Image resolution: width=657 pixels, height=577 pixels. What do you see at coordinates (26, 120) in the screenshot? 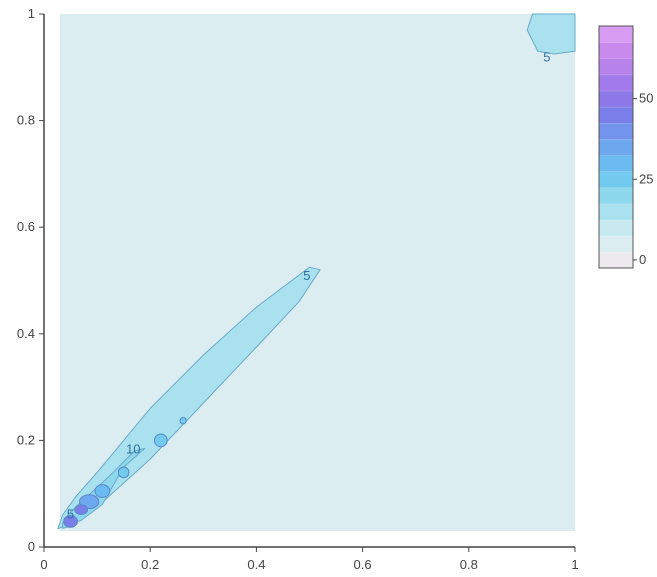
I see `y-tick-label-4: 0.8` at bounding box center [26, 120].